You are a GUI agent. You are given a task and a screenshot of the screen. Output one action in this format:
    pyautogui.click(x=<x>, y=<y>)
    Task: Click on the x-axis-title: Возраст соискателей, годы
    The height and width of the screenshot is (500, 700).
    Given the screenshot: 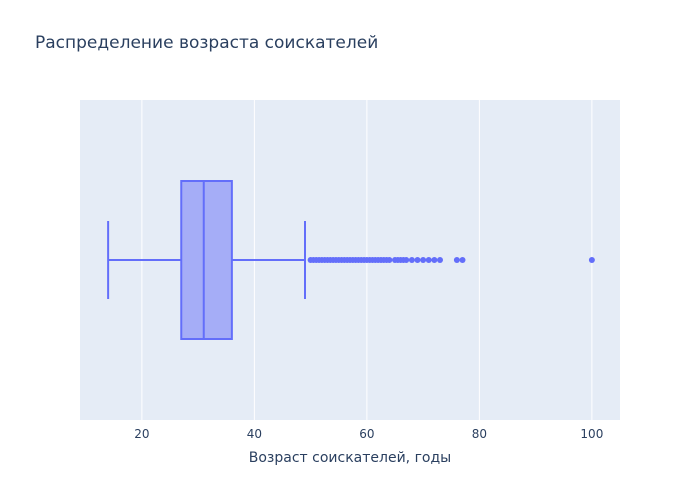 What is the action you would take?
    pyautogui.click(x=350, y=458)
    